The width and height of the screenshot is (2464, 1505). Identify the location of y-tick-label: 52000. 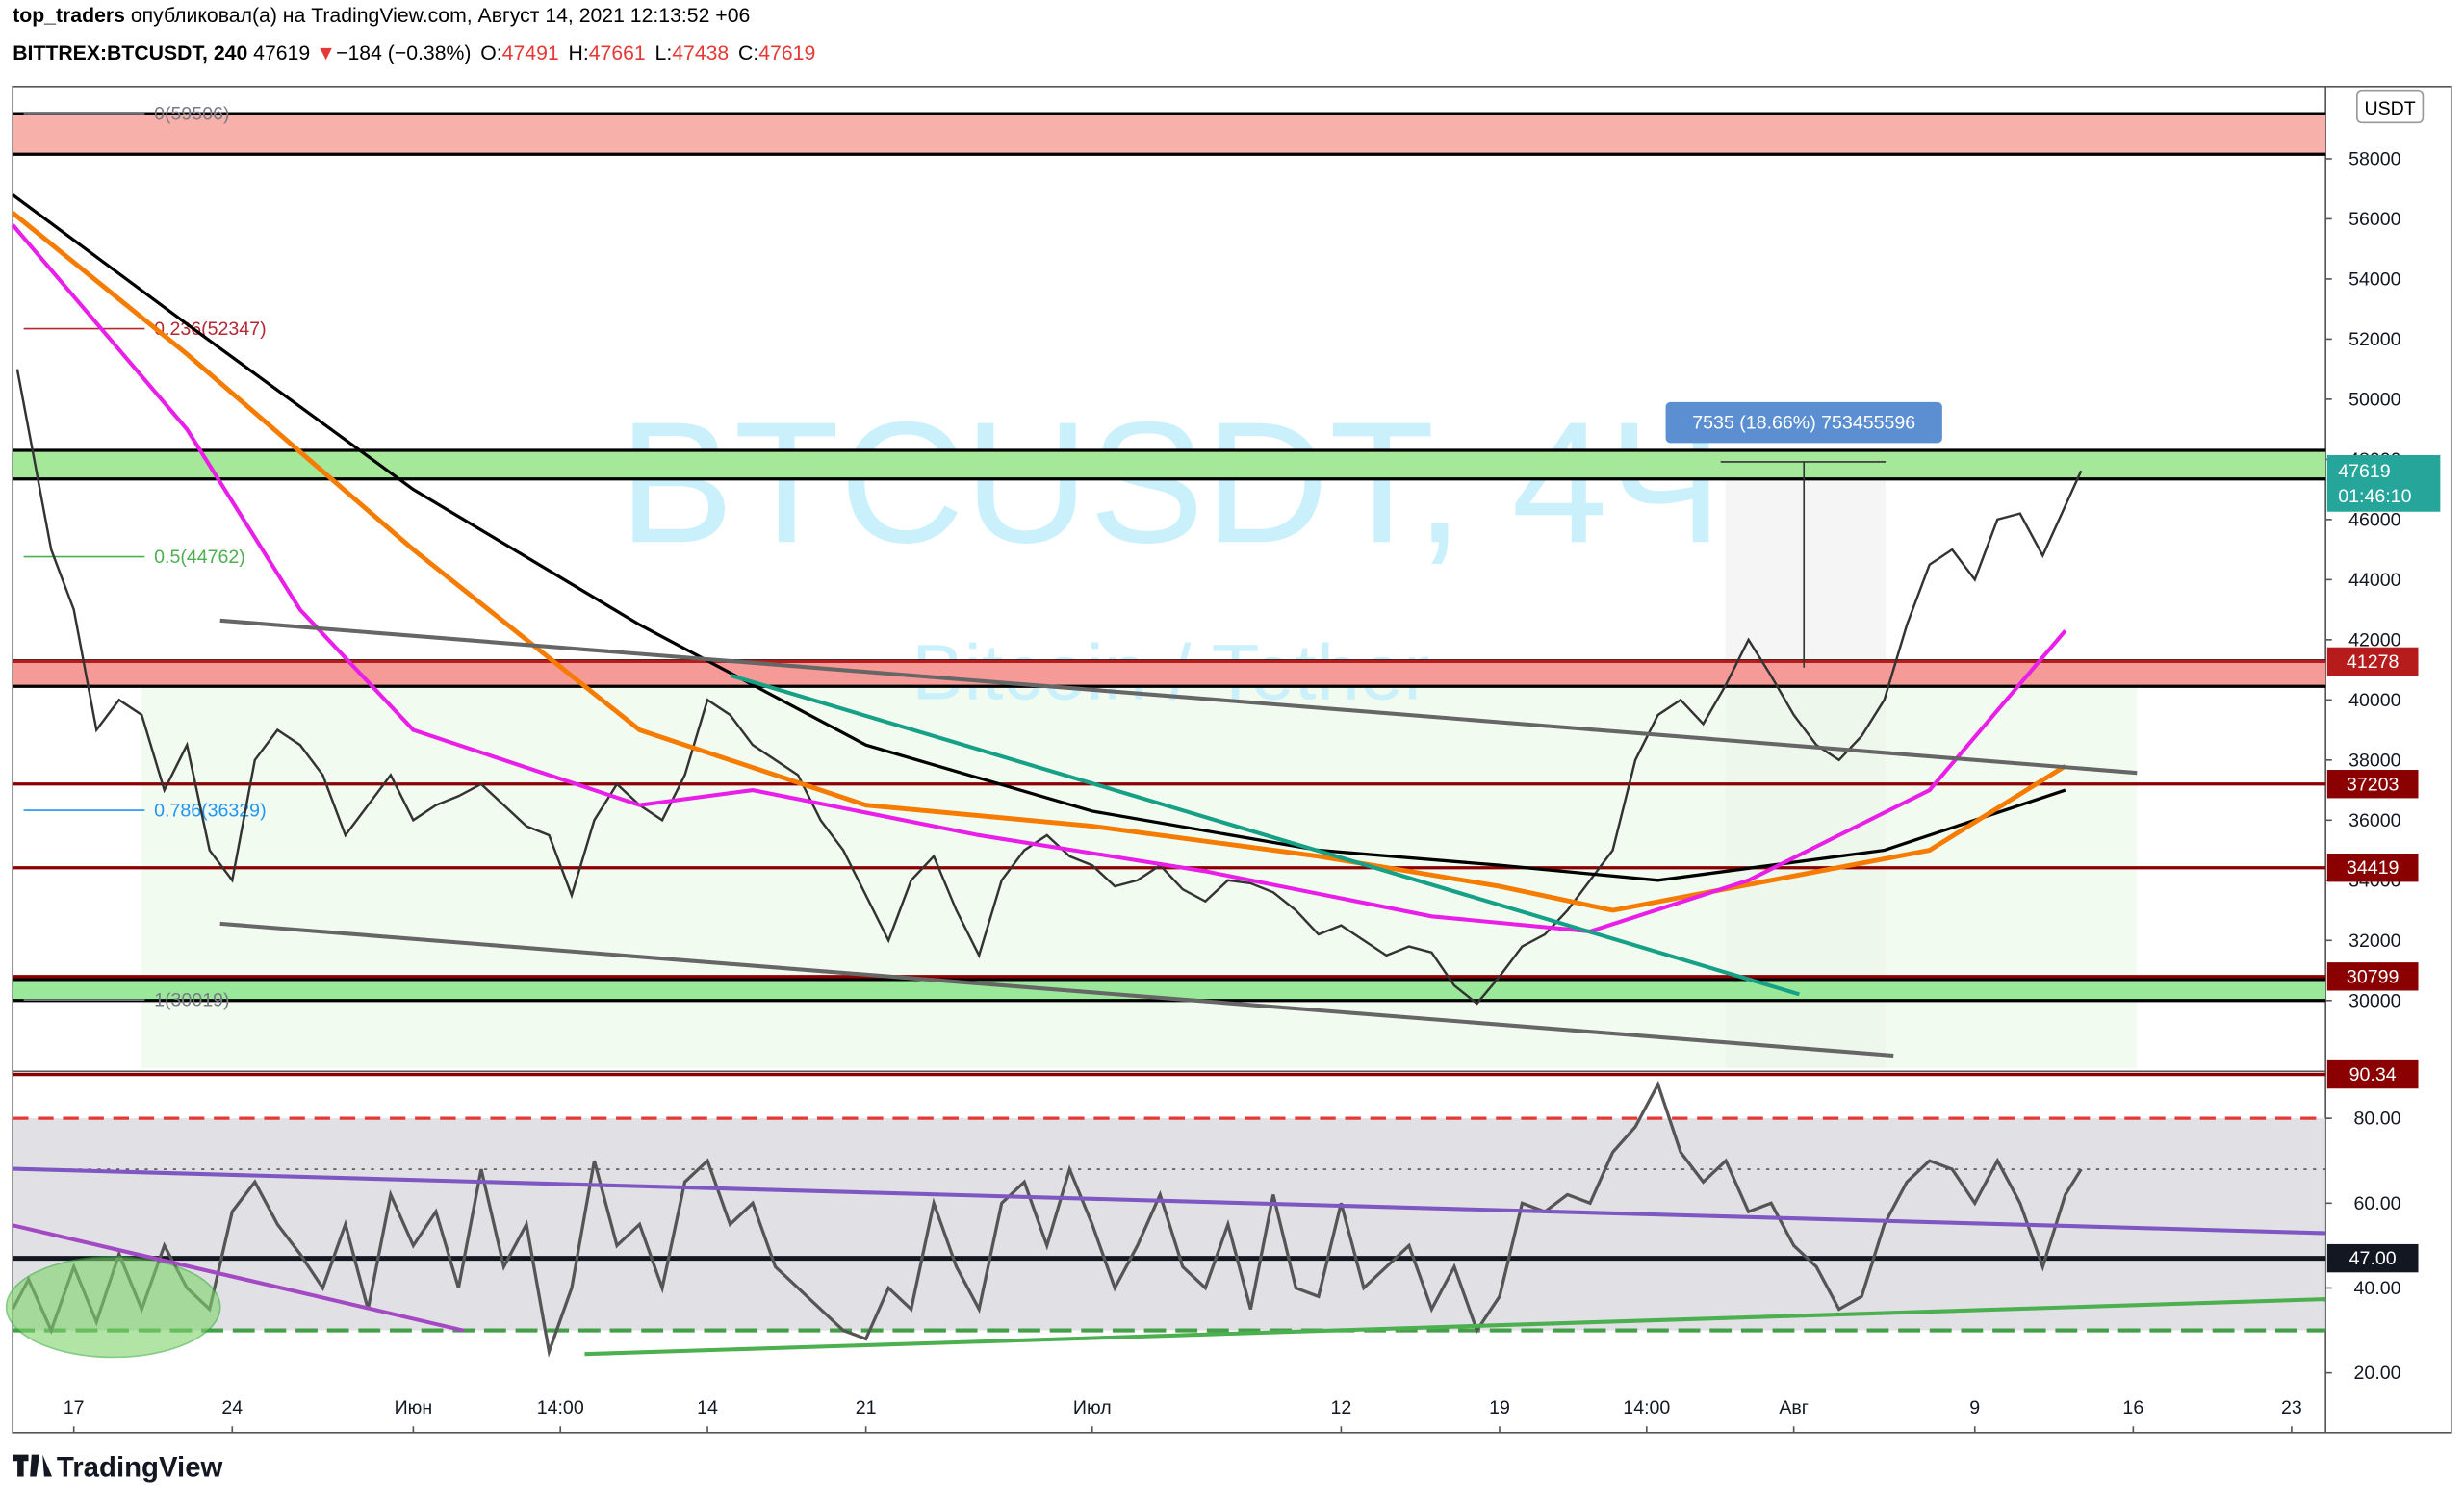
(2374, 339).